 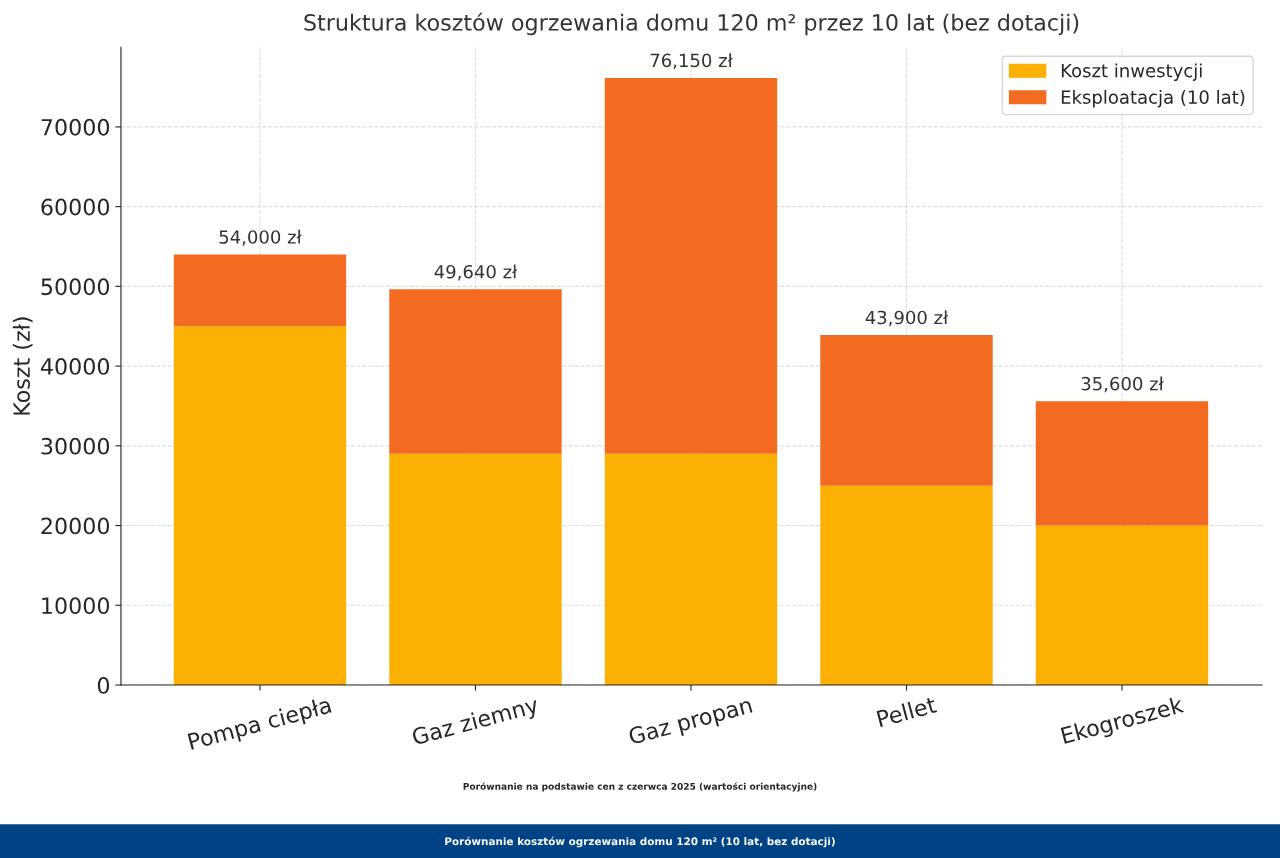 I want to click on y-tick-label: 10000, so click(x=76, y=606).